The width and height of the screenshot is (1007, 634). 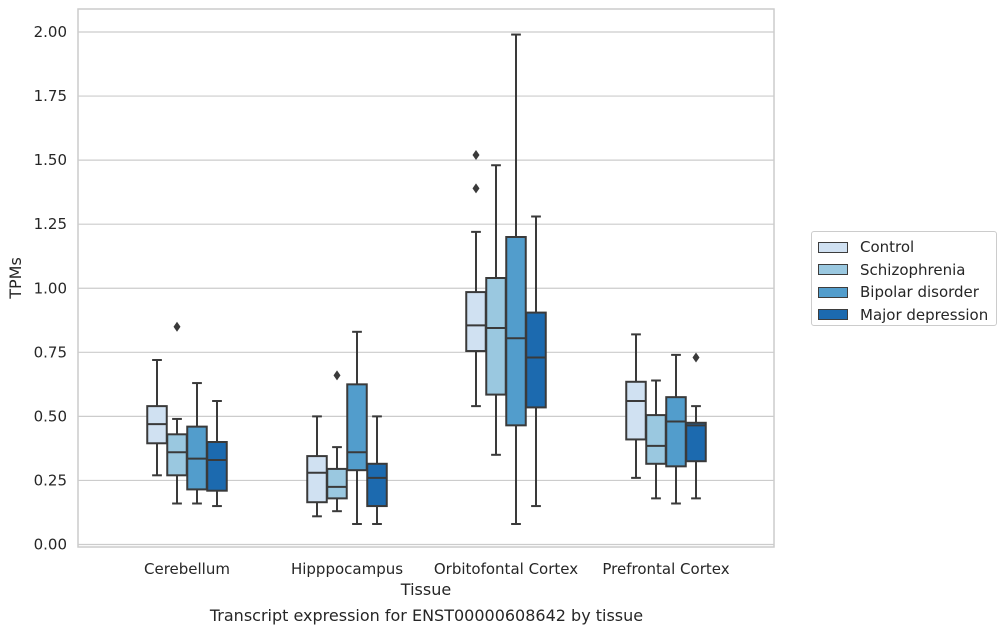 I want to click on box-cerebellum-bipolar-disorder, so click(x=197, y=443).